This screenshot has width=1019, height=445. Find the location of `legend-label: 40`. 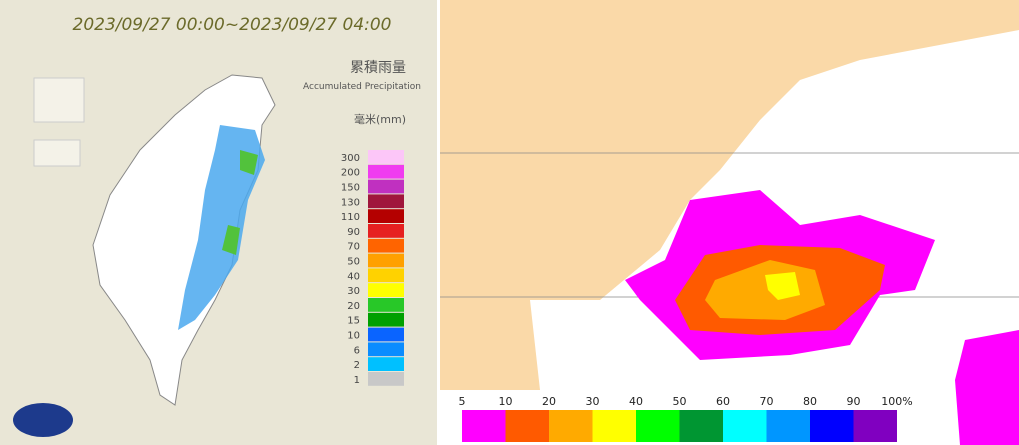

legend-label: 40 is located at coordinates (353, 276).